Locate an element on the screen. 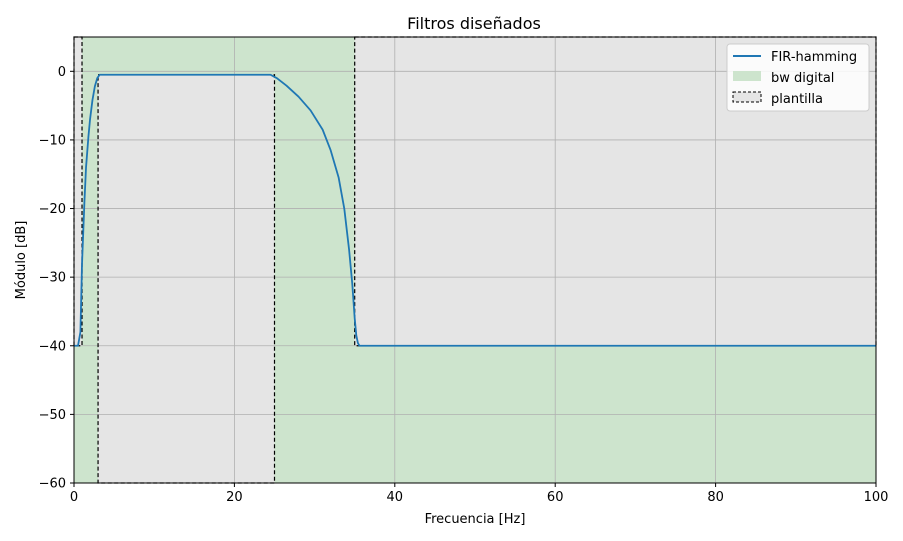 The image size is (903, 541). legend: FIR-hamming bw digital plantilla is located at coordinates (798, 77).